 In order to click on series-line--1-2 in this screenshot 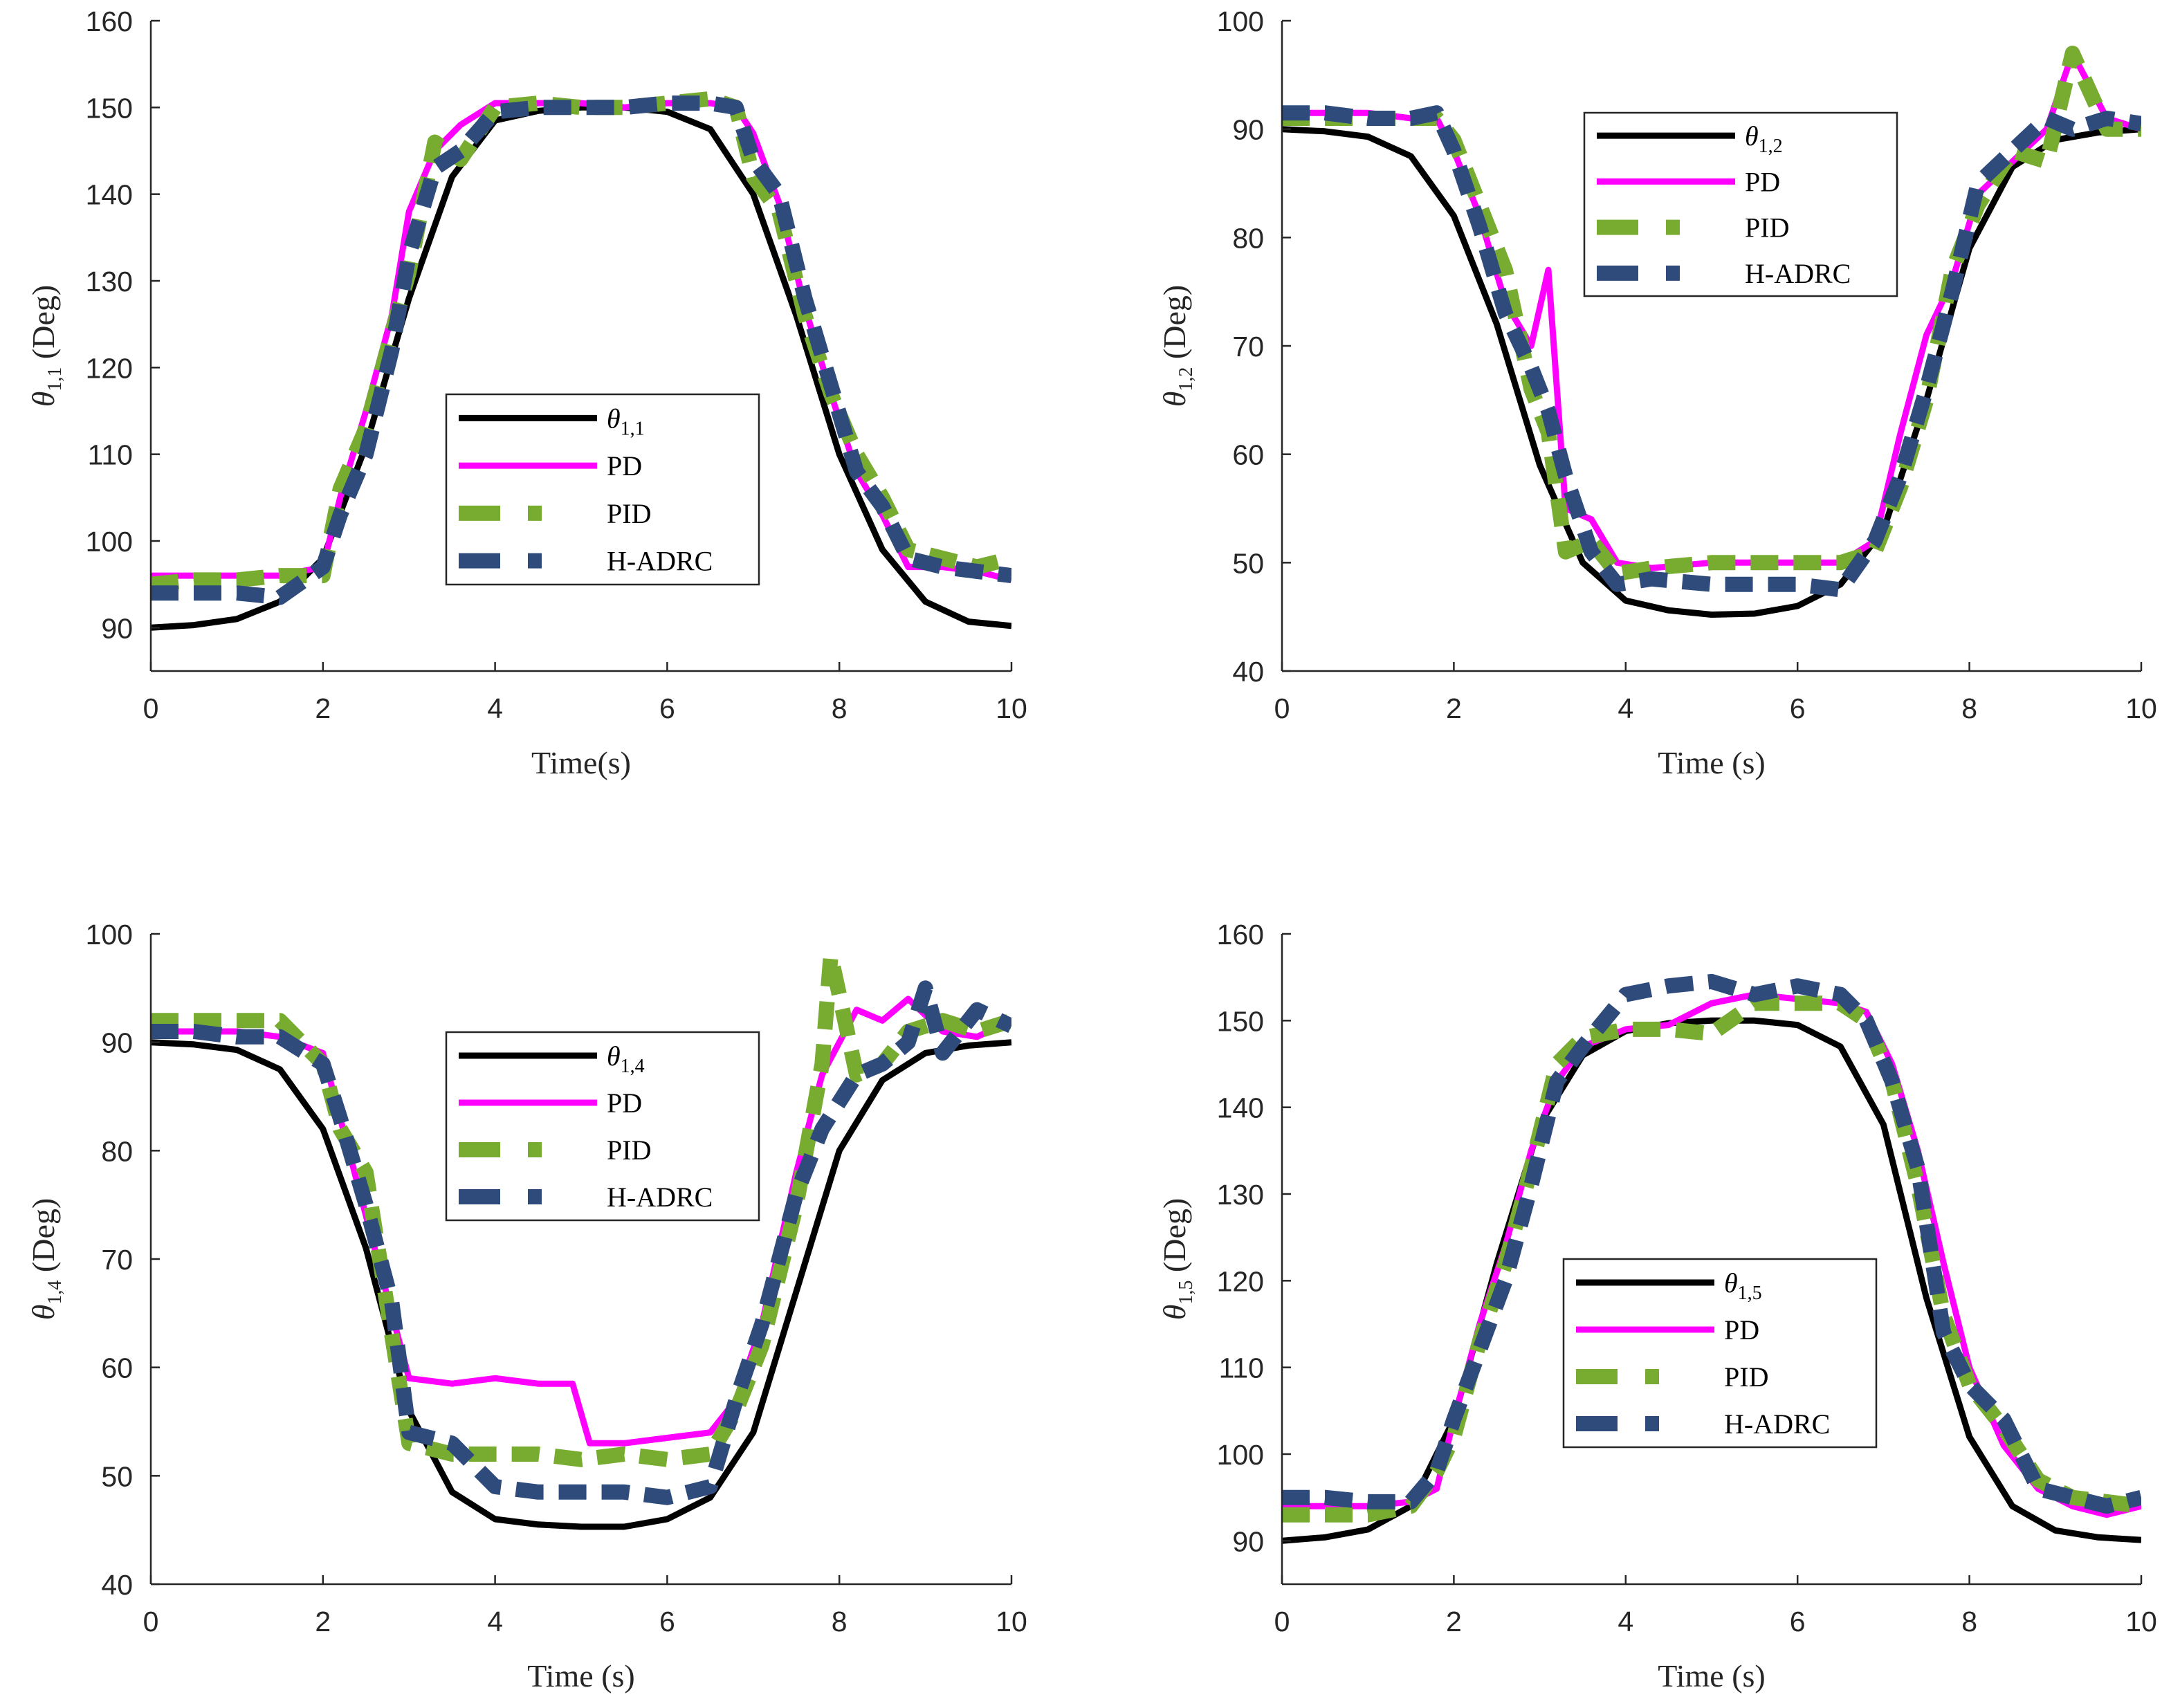, I will do `click(1711, 372)`.